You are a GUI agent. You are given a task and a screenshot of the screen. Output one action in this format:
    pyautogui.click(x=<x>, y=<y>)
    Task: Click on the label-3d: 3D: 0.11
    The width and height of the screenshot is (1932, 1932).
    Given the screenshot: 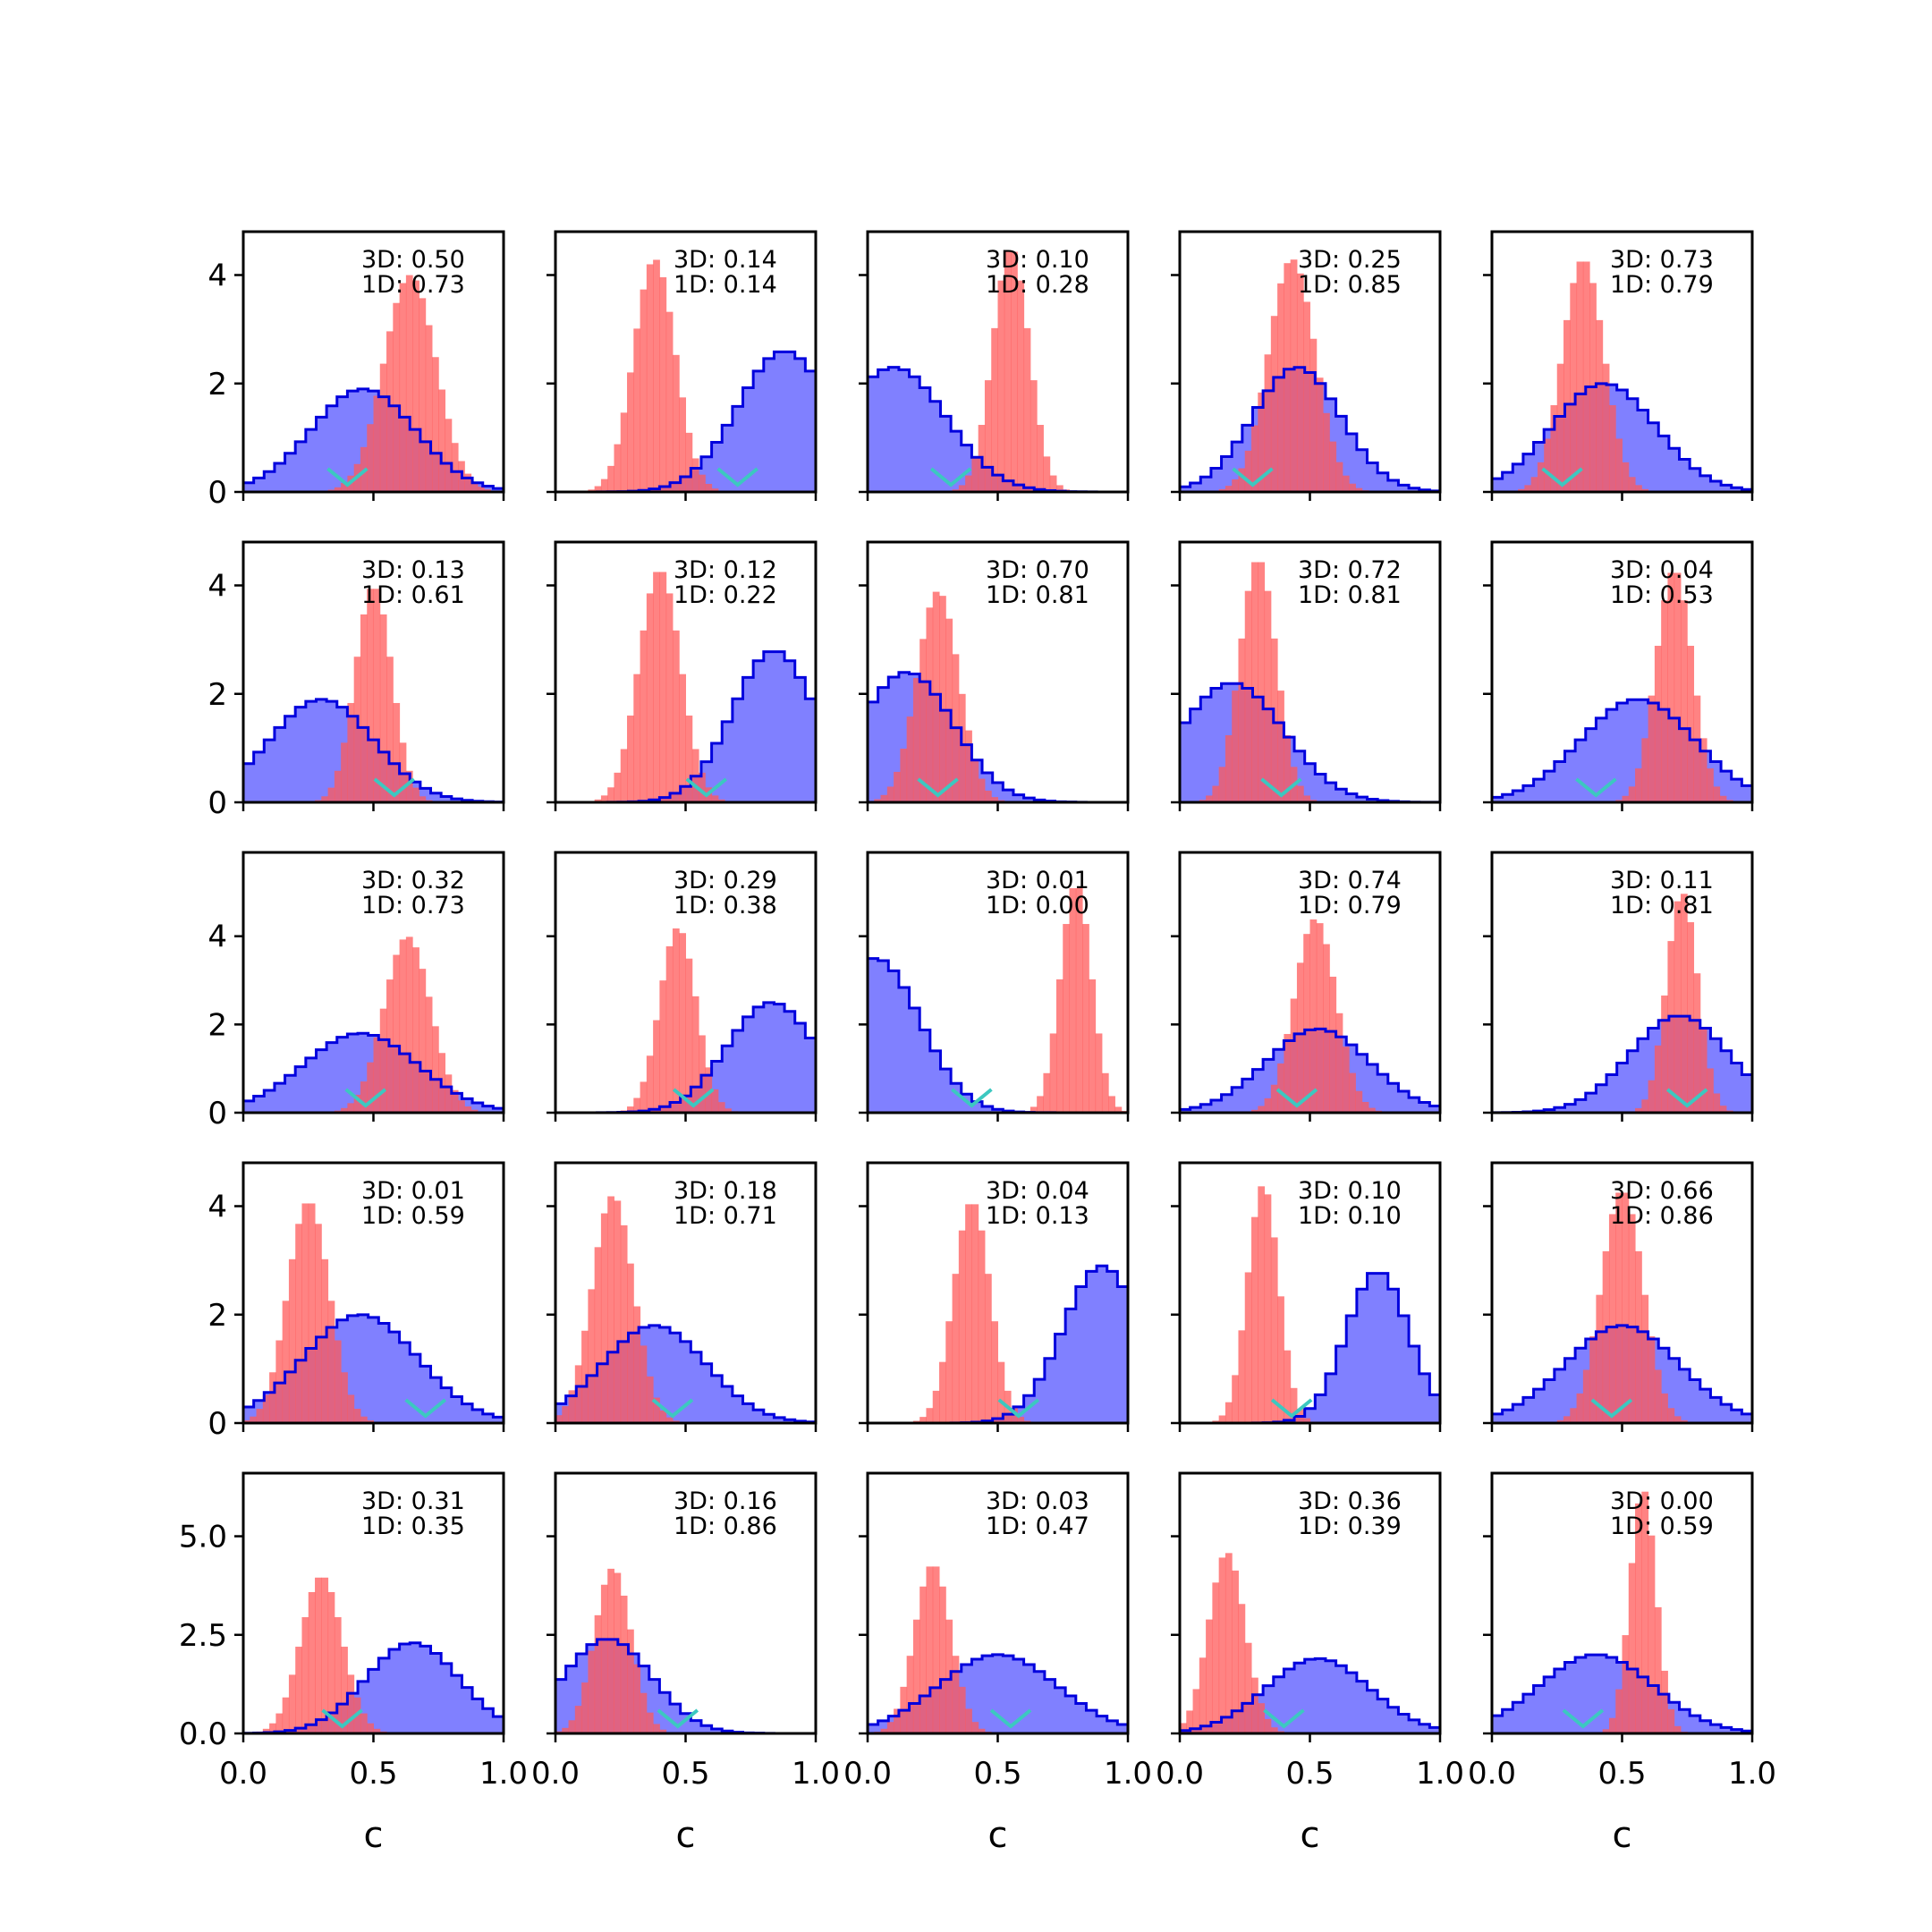 What is the action you would take?
    pyautogui.click(x=1662, y=880)
    